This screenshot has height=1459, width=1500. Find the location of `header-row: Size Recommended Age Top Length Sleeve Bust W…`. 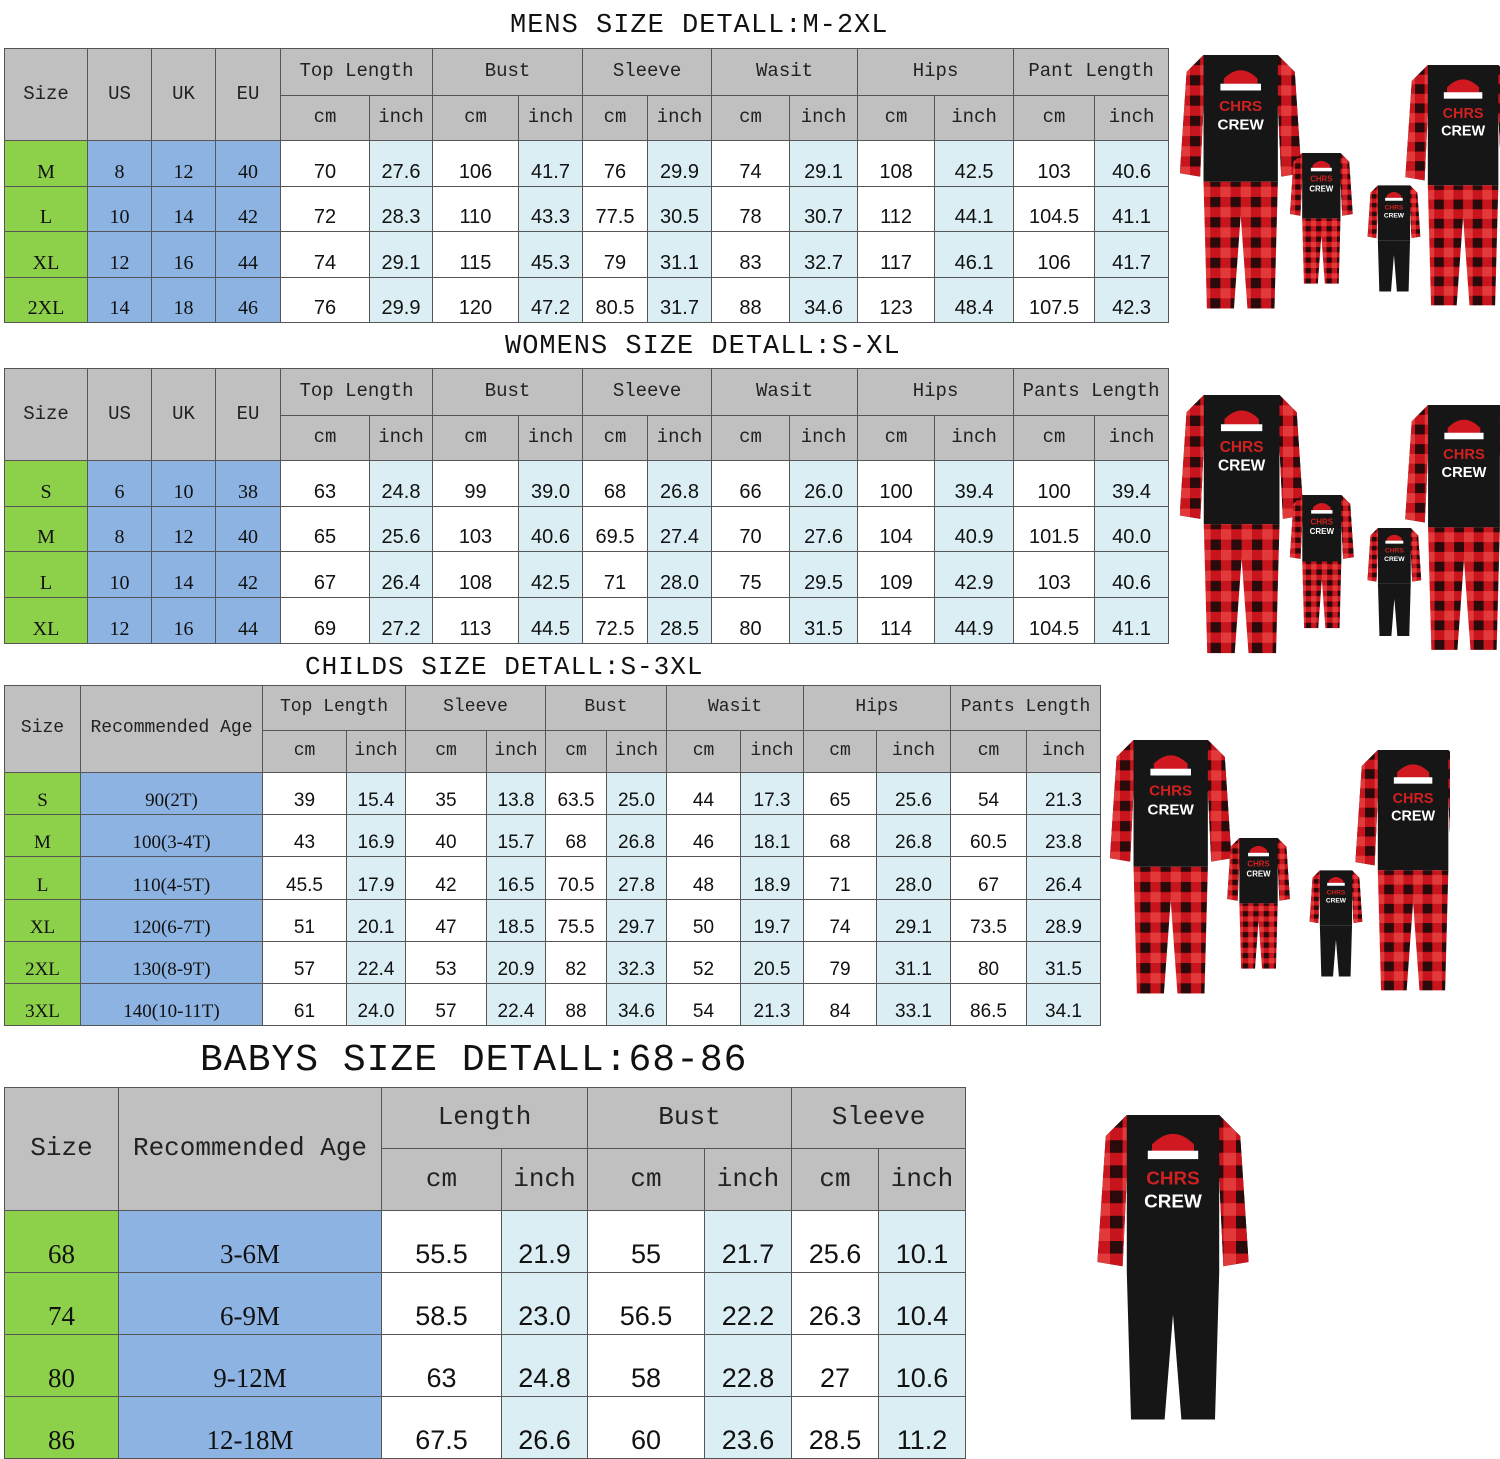

header-row: Size Recommended Age Top Length Sleeve Bust W… is located at coordinates (553, 729).